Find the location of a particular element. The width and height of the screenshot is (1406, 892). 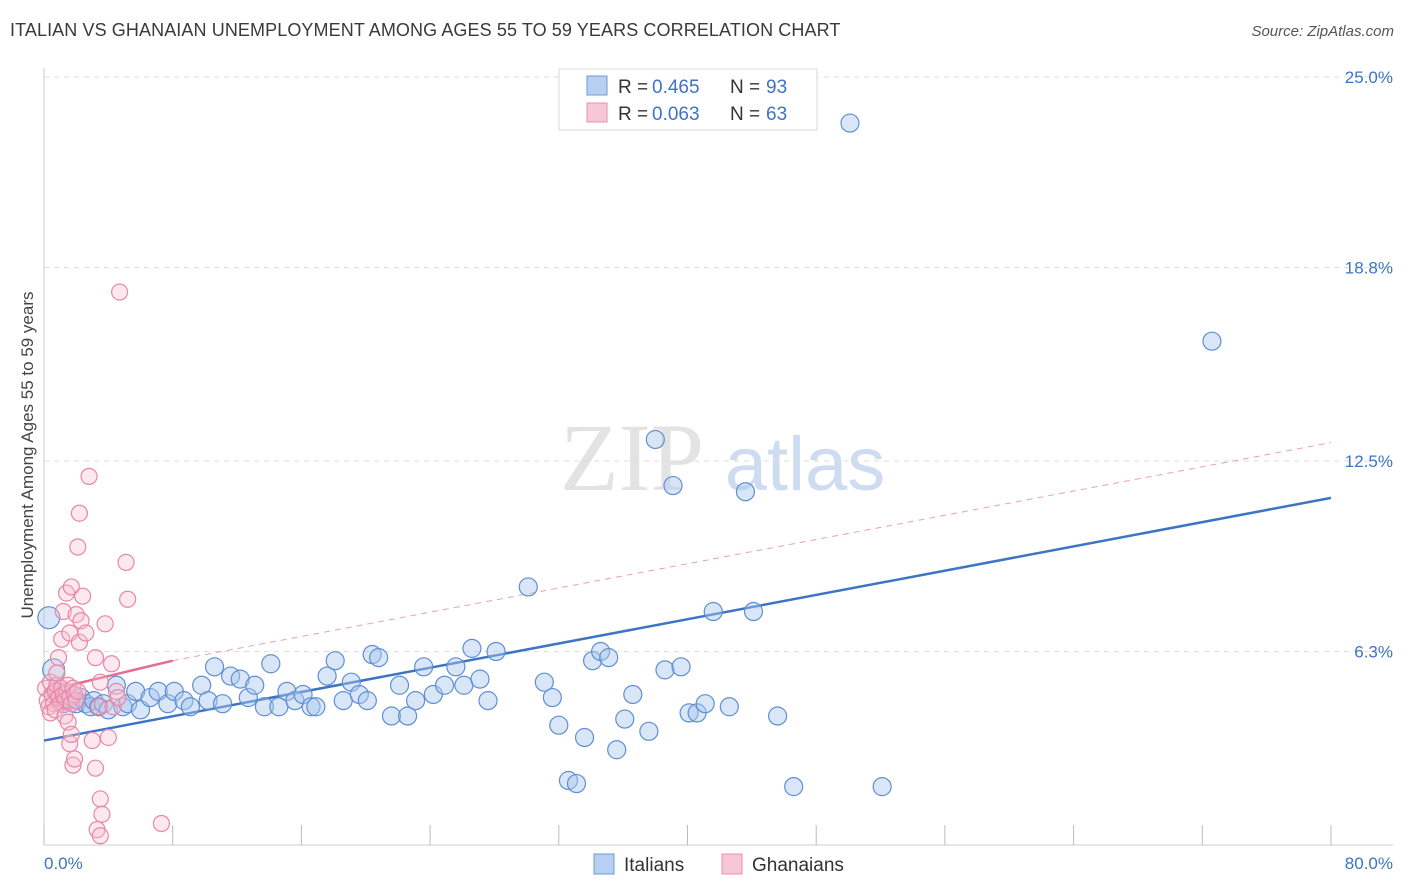

source-label: Source: ZipAtlas.com is located at coordinates (1322, 31).